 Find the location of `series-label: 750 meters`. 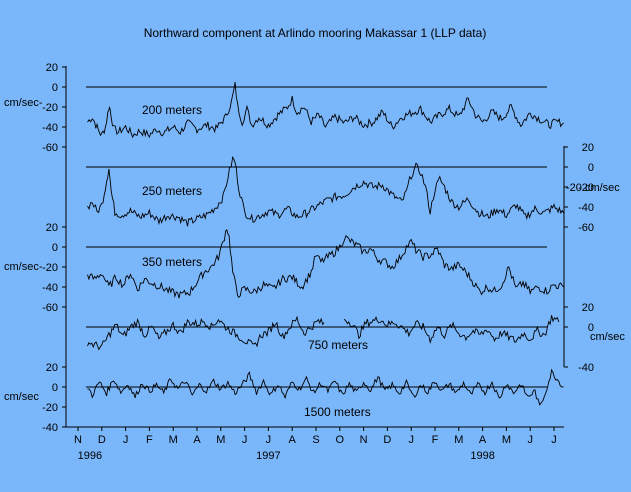

series-label: 750 meters is located at coordinates (338, 345).